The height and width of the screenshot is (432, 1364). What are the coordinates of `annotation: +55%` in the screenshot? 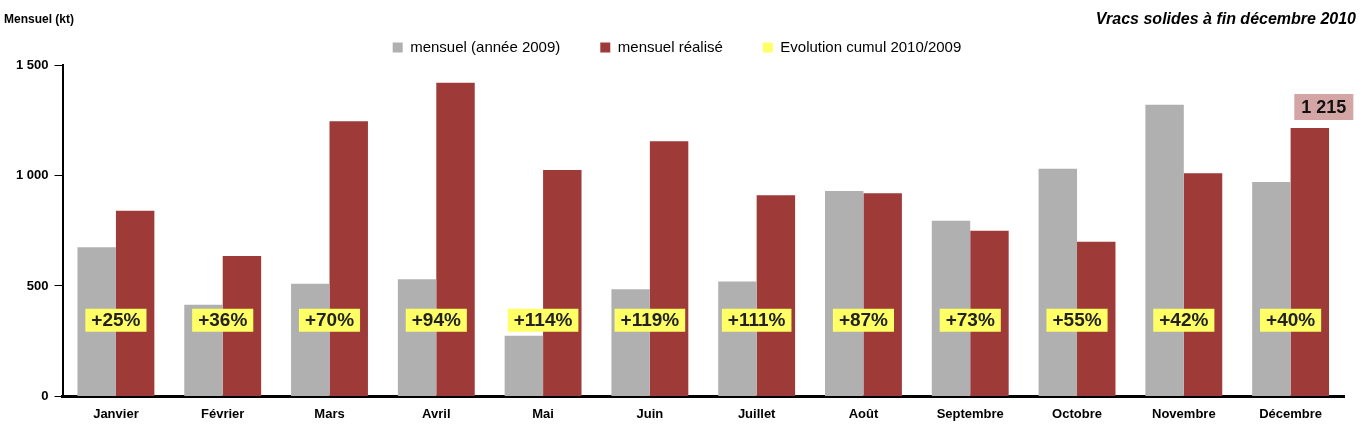 It's located at (1077, 320).